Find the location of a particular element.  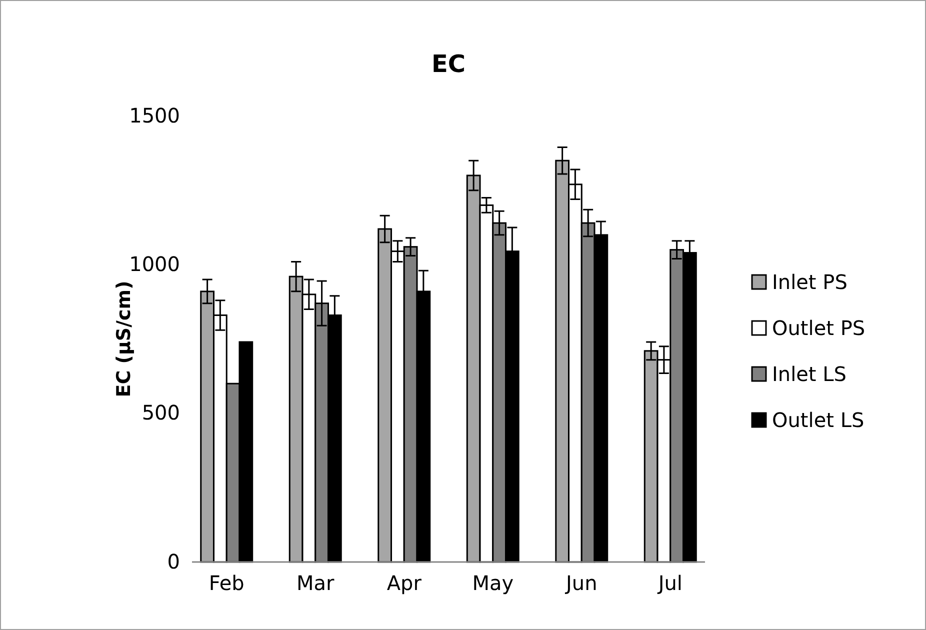

y-tick-label: 500 is located at coordinates (161, 412).